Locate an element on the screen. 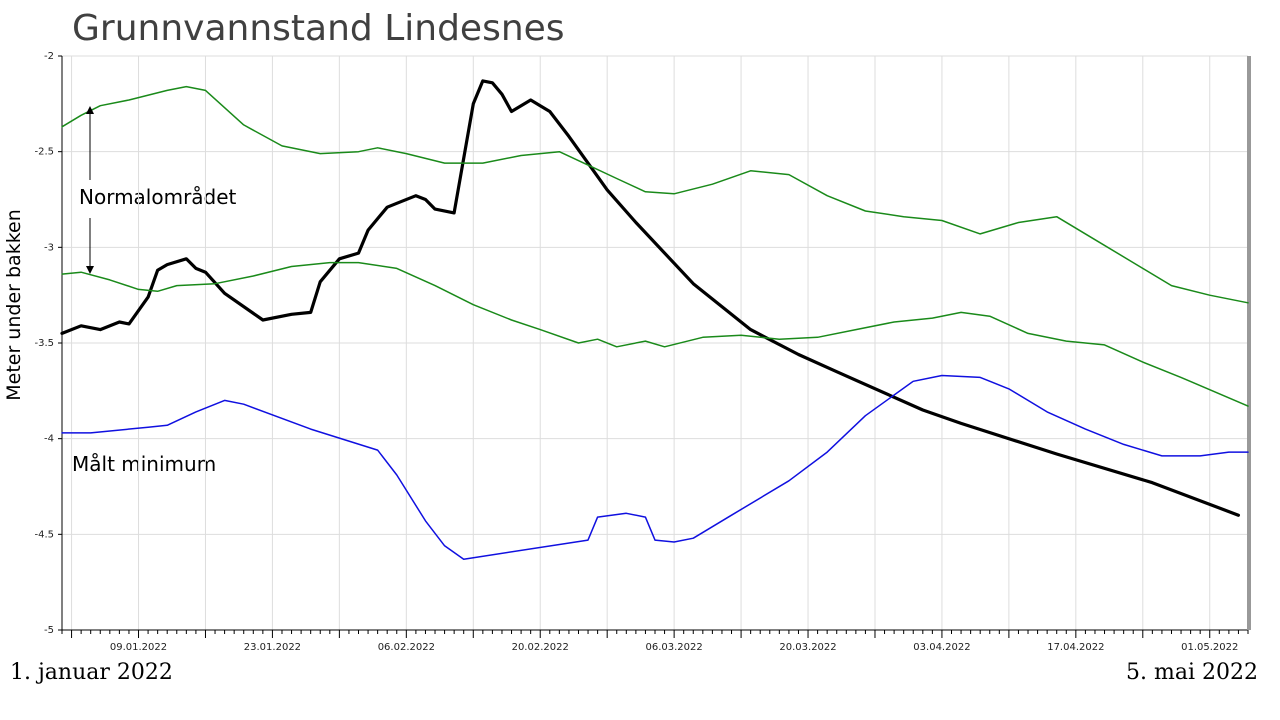 This screenshot has width=1280, height=720. y-tick-label: -4 is located at coordinates (49, 439).